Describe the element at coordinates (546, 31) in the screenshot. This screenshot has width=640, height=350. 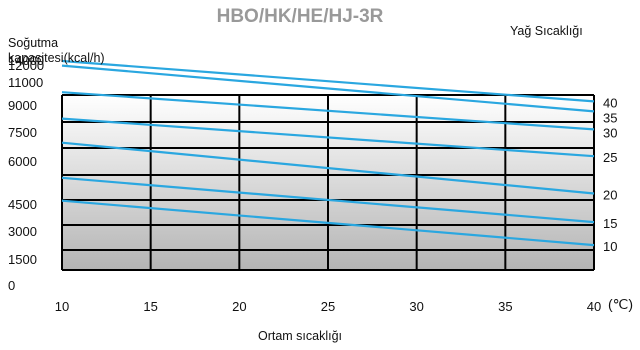
I see `right-axis-label: Yağ Sıcaklığı` at that location.